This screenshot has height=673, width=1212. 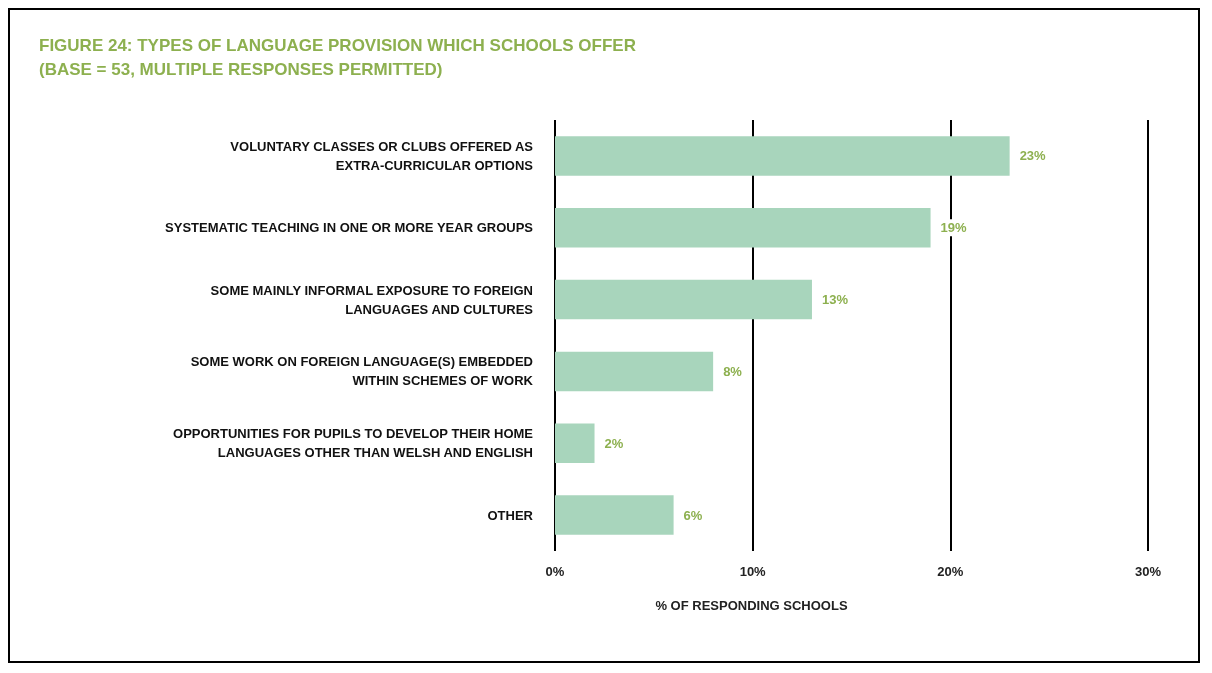 I want to click on y-tick-label: SOME WORK ON FOREIGN LANGUAGE(S) EMBEDDED WITHIN SCHEMES OF WORK, so click(x=362, y=371).